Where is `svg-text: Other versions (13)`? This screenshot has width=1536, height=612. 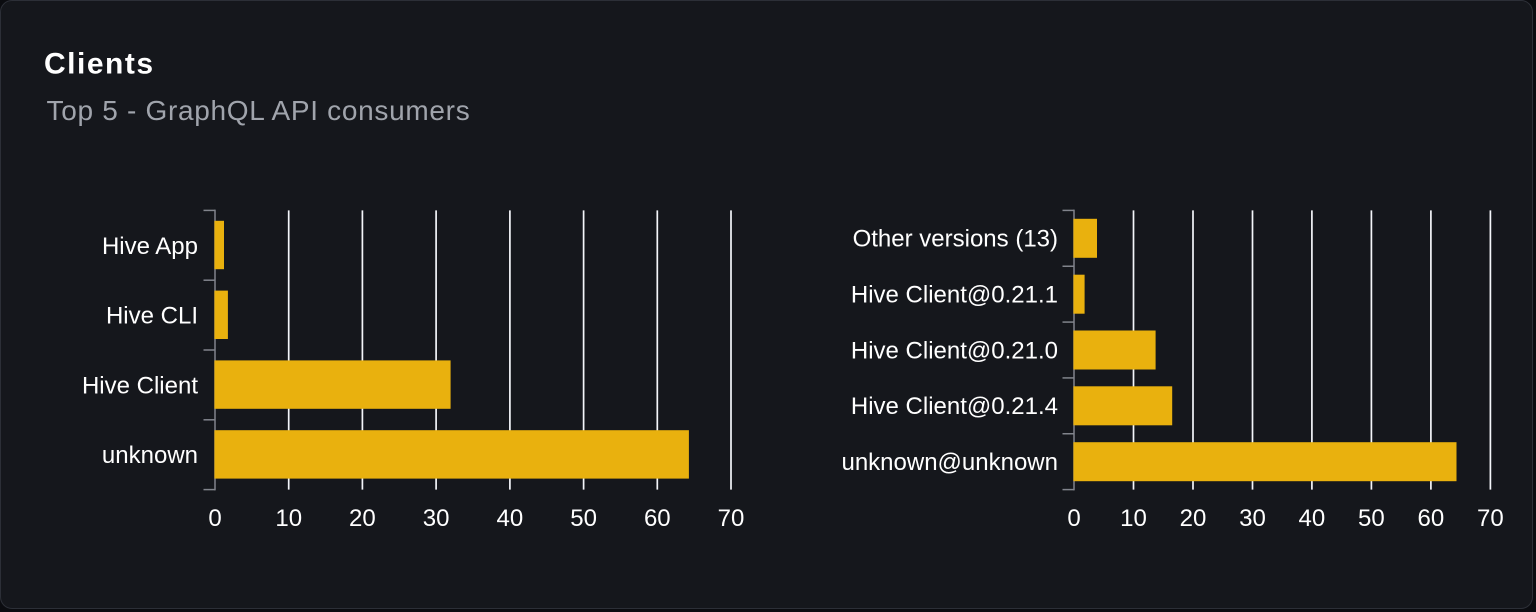
svg-text: Other versions (13) is located at coordinates (955, 239).